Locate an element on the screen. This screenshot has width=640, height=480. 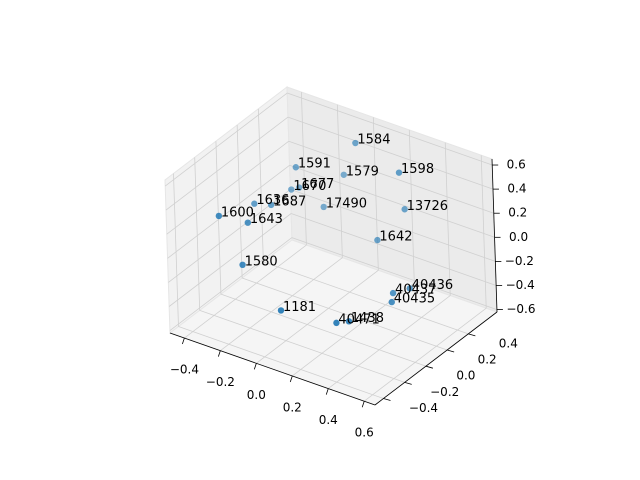
point-label: 1687 is located at coordinates (289, 201).